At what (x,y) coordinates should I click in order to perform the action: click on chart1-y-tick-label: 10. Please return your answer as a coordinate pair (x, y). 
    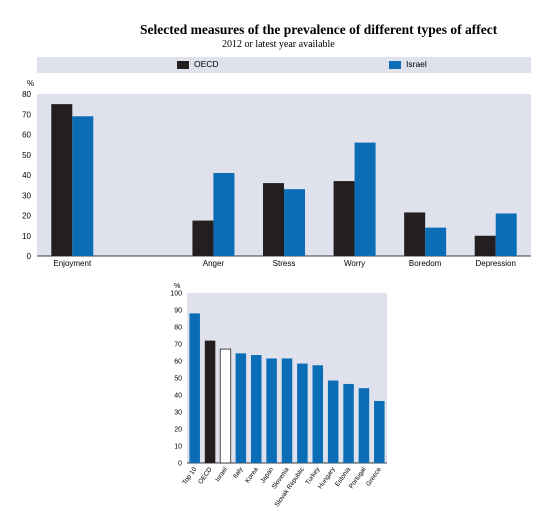
    Looking at the image, I should click on (26, 236).